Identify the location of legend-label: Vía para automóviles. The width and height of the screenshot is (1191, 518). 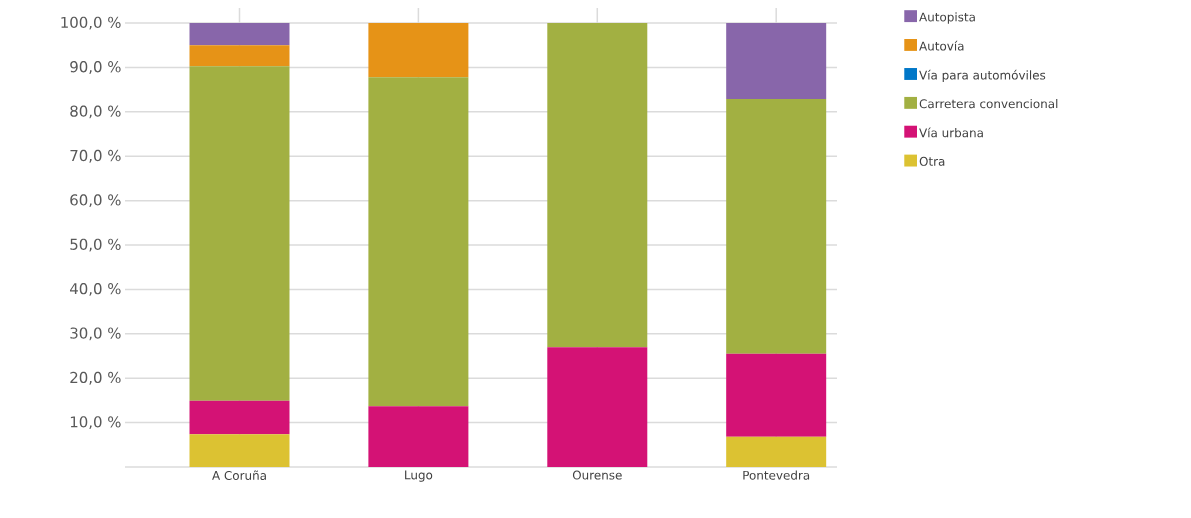
(982, 75).